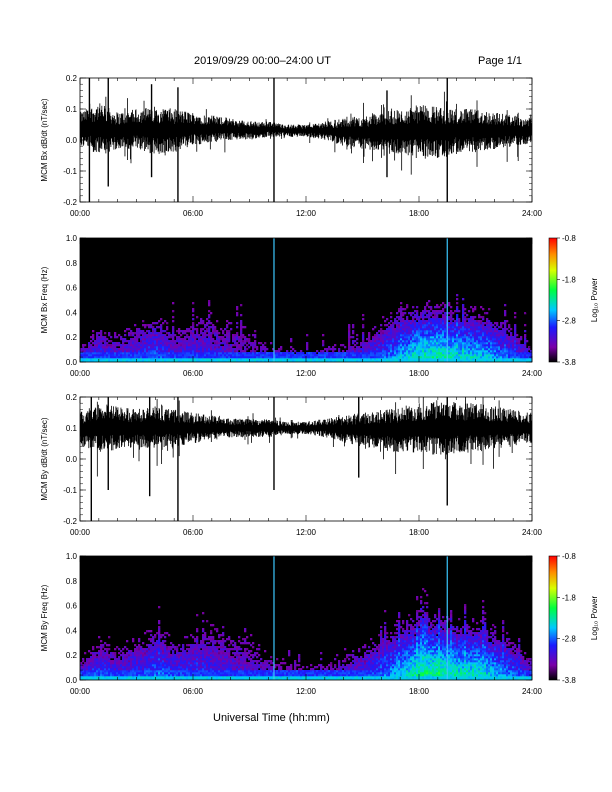 This screenshot has width=612, height=792. What do you see at coordinates (72, 263) in the screenshot?
I see `y-tick-label: 0.8` at bounding box center [72, 263].